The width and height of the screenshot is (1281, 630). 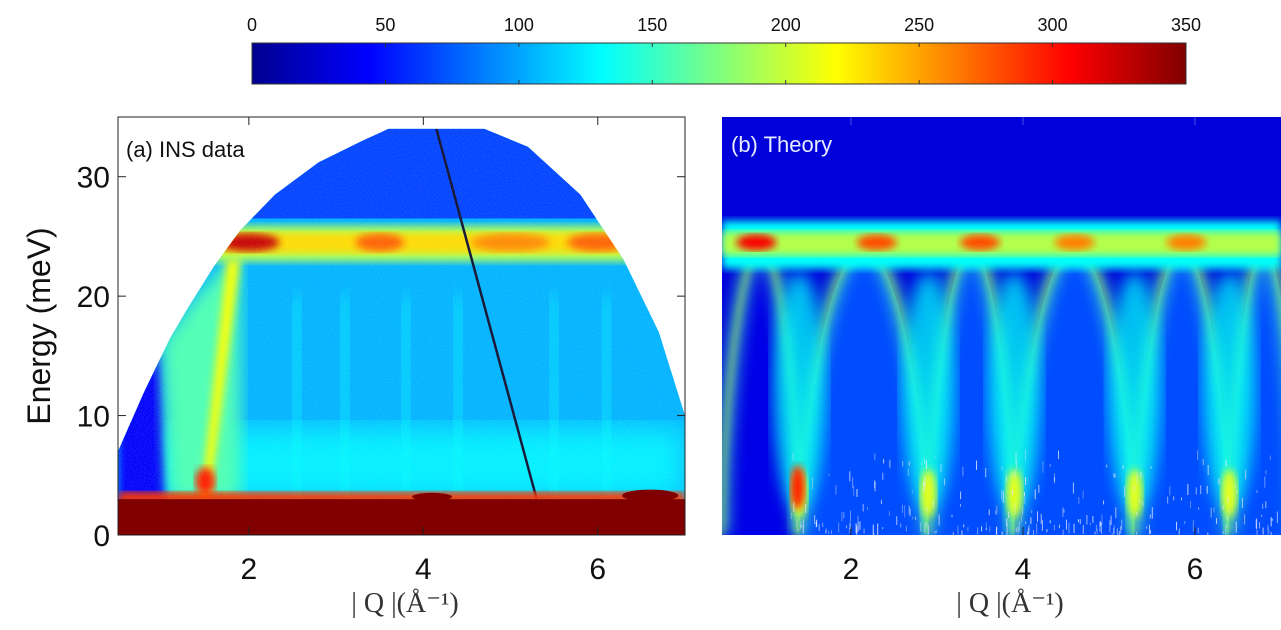 I want to click on colorbar-tick-label: 350, so click(x=1186, y=25).